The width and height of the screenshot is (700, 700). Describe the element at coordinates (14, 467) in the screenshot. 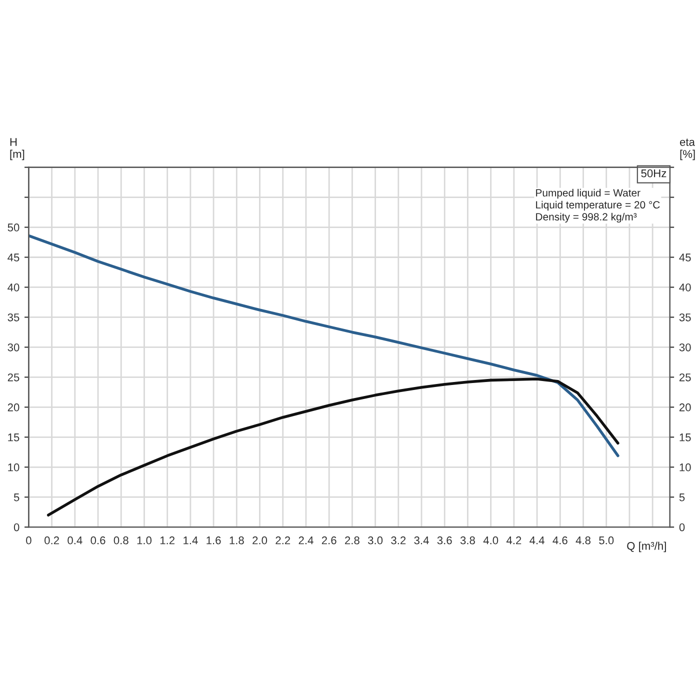

I see `y-tick-label: 10` at that location.